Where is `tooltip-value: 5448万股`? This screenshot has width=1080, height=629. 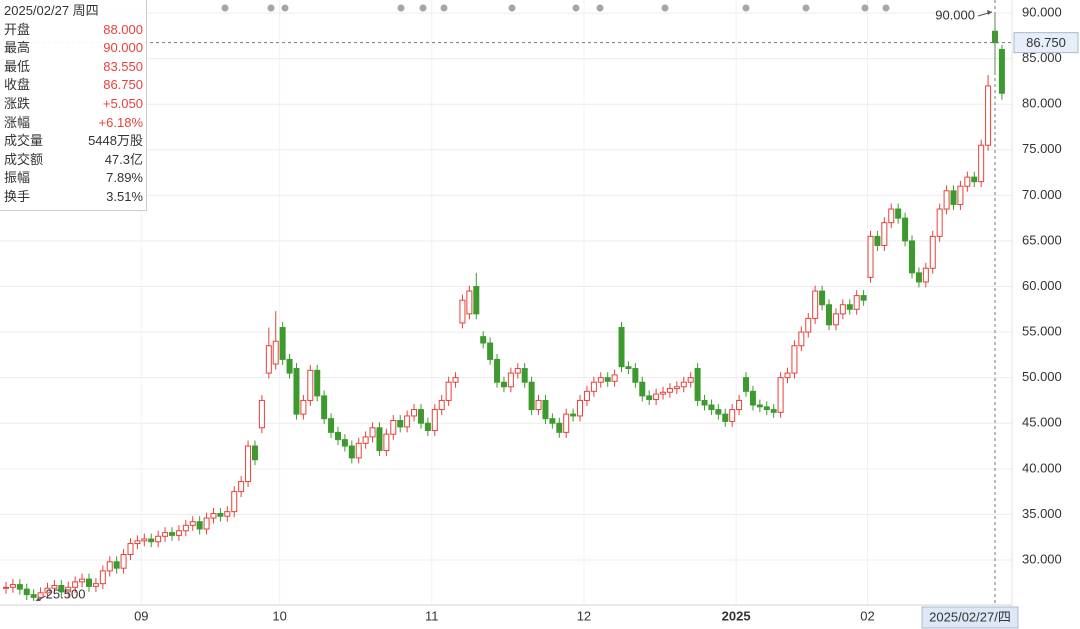 tooltip-value: 5448万股 is located at coordinates (115, 141).